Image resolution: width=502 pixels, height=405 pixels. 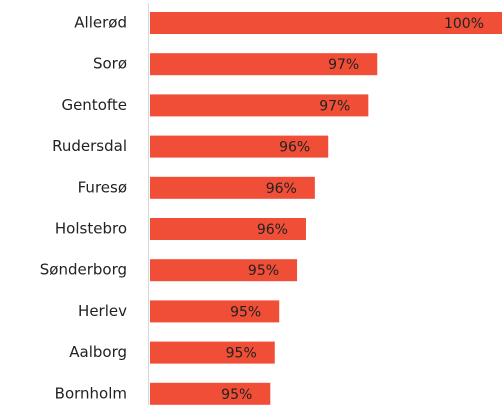 I want to click on category-label: Herlev, so click(x=102, y=311).